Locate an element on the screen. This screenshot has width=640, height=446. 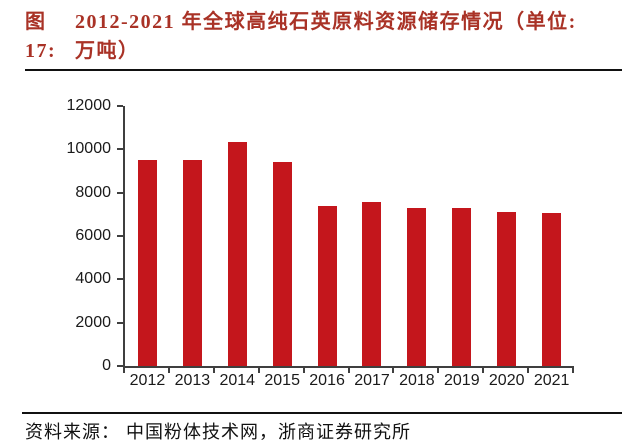
y-tick-label: 2000 is located at coordinates (93, 322).